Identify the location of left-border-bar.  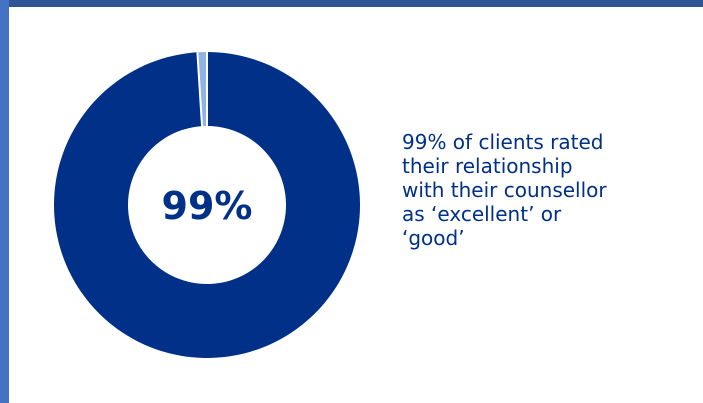
(4, 201).